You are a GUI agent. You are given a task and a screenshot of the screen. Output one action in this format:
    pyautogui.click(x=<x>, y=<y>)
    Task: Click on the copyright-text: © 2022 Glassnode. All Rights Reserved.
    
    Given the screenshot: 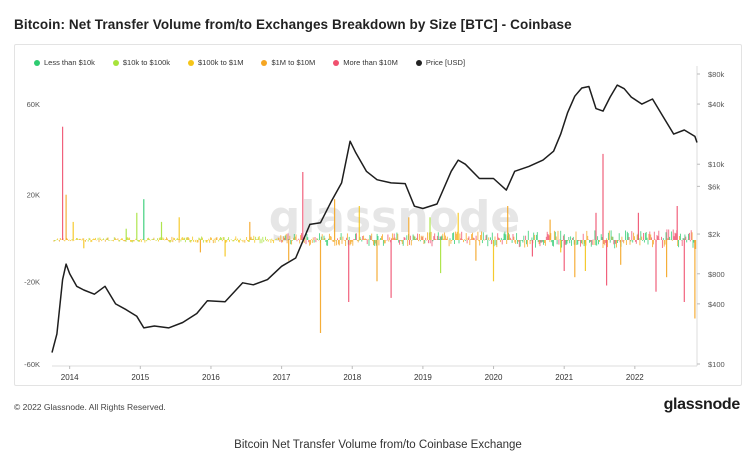 What is the action you would take?
    pyautogui.click(x=90, y=407)
    